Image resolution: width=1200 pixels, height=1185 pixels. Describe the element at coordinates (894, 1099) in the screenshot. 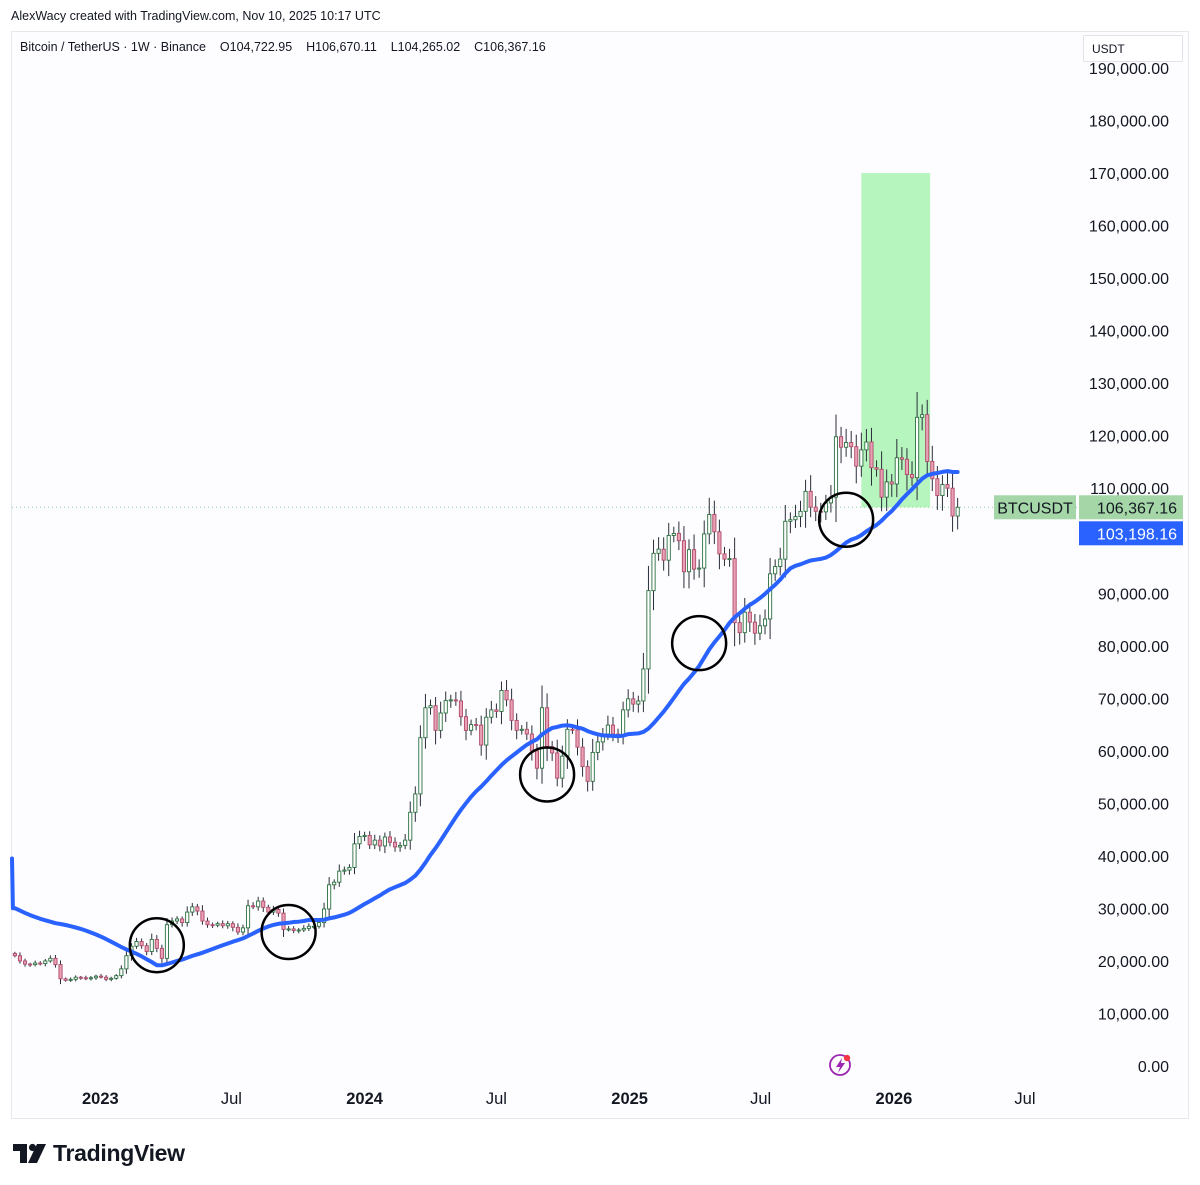

I see `x-tick-label: 2026` at that location.